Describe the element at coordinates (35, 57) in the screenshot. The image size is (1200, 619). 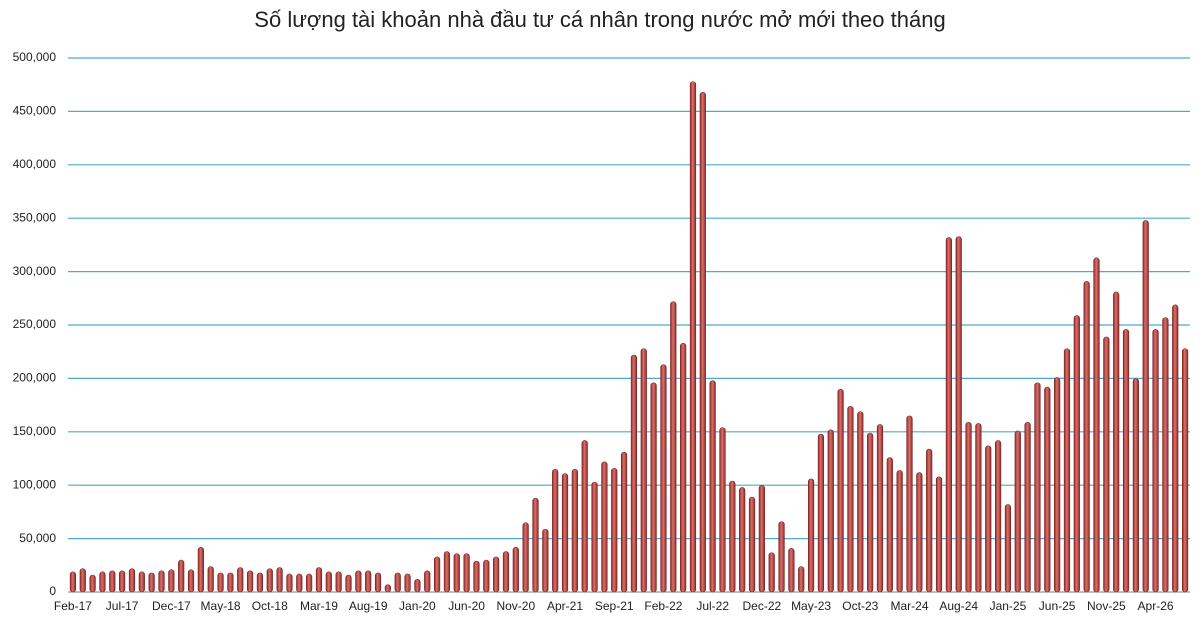
I see `y-tick-label: 500,000` at that location.